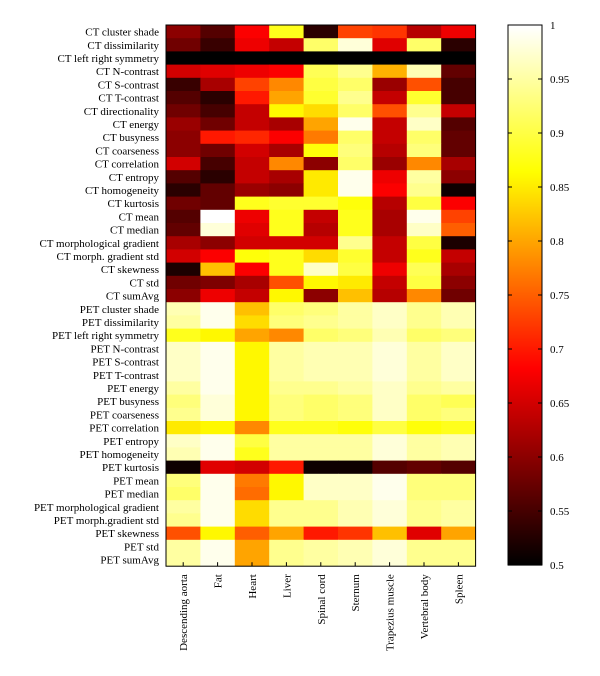 The width and height of the screenshot is (600, 676). What do you see at coordinates (553, 26) in the screenshot?
I see `colorbar-tick-label: 1` at bounding box center [553, 26].